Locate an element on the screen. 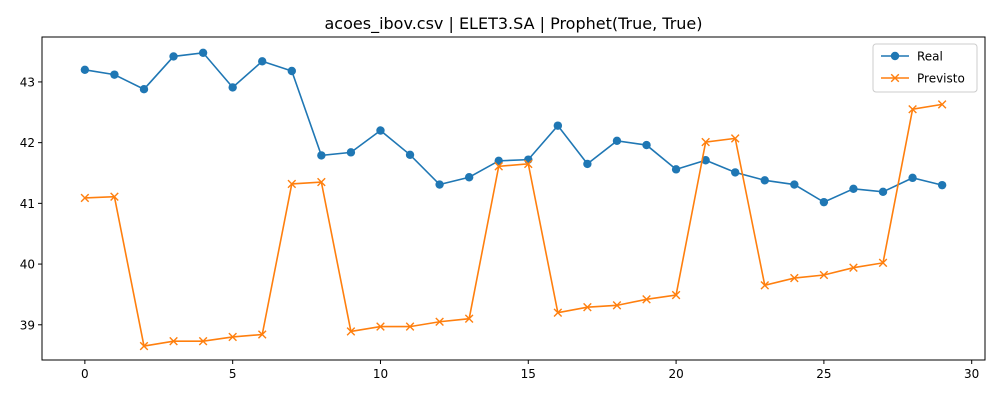 The image size is (1000, 404). legend: Real Previsto is located at coordinates (925, 68).